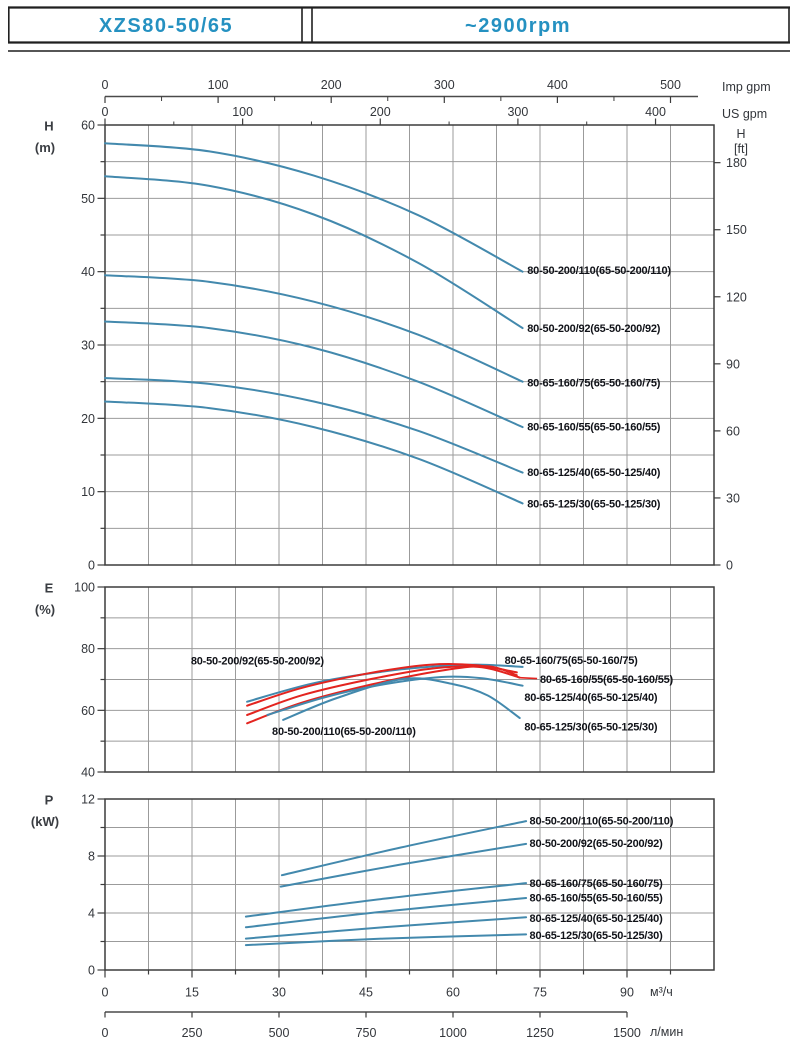 The width and height of the screenshot is (800, 1048). I want to click on y-tick-label: 40, so click(88, 773).